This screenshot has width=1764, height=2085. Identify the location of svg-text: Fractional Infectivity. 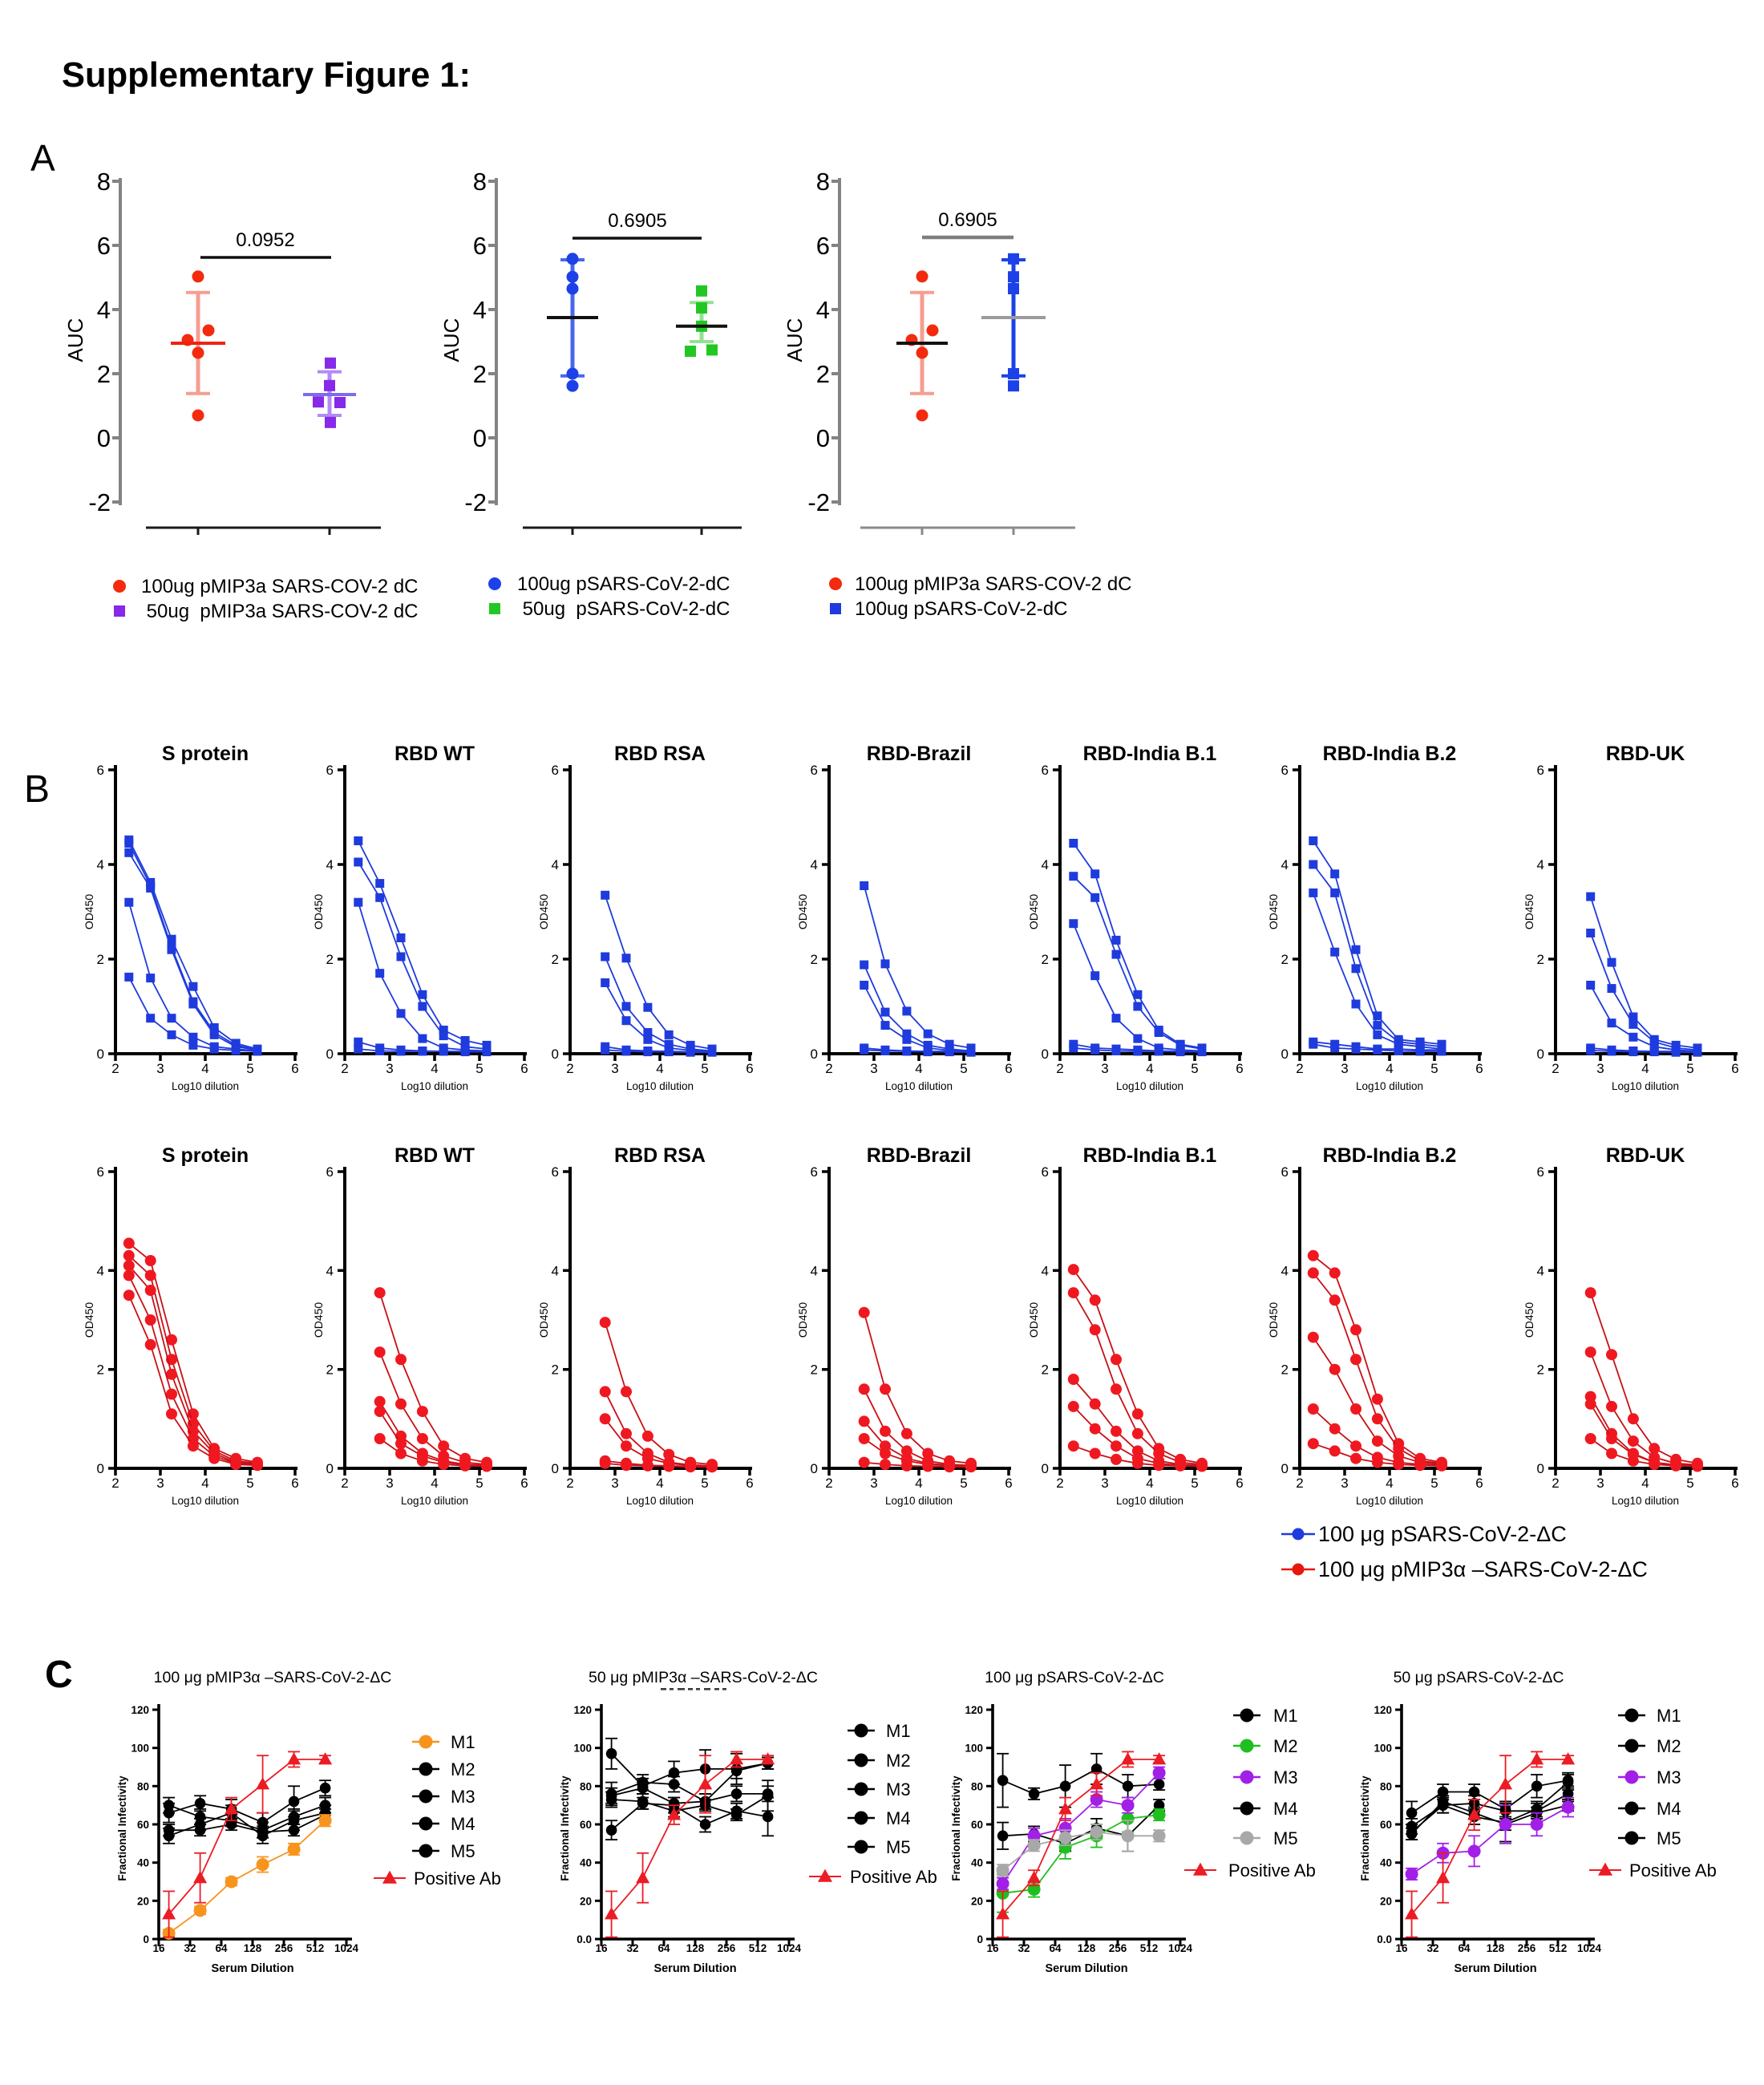
(122, 1828).